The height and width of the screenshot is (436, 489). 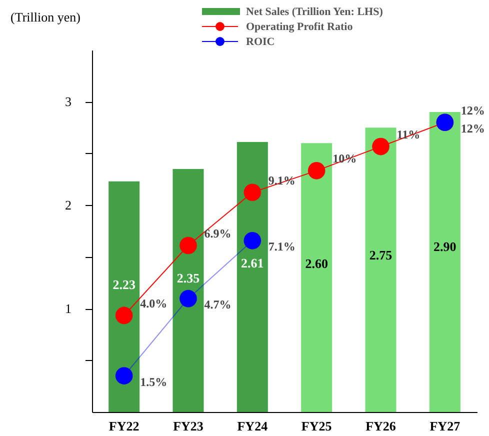 I want to click on legend-label: Net Sales (Trillion Yen: LHS), so click(x=314, y=12).